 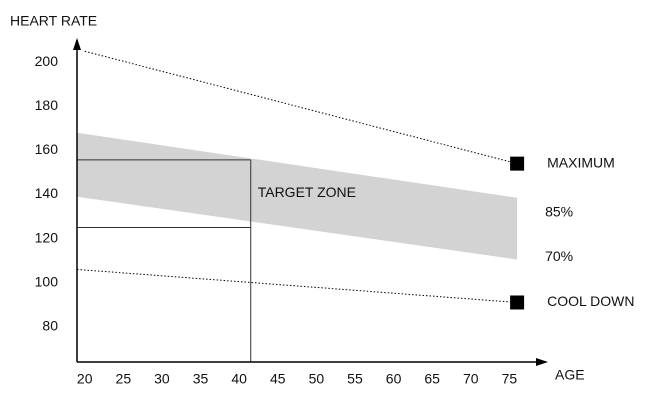 I want to click on y-axis-label: HEART RATE, so click(x=53, y=21).